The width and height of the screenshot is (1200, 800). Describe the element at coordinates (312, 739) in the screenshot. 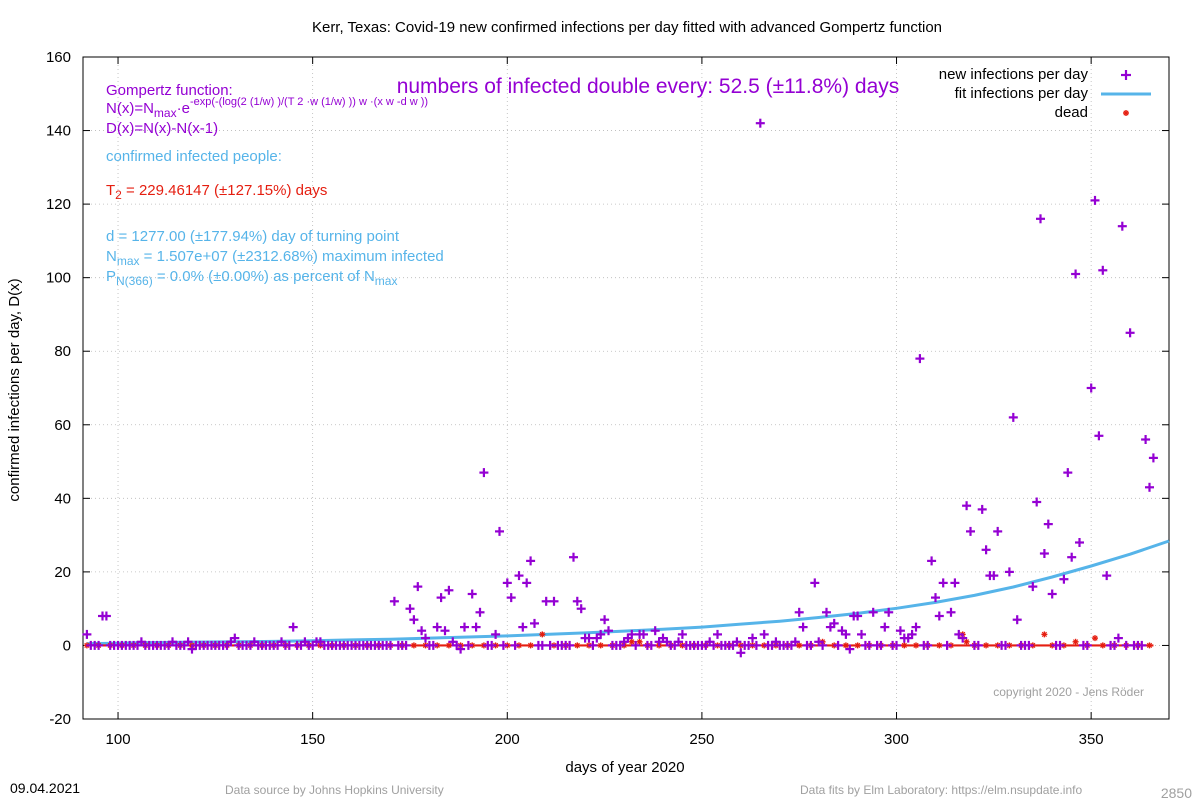

I see `x-tick-label: 150` at that location.